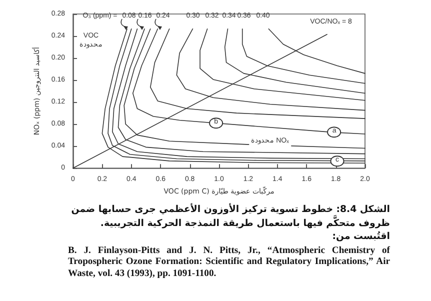  What do you see at coordinates (230, 223) in the screenshot?
I see `text: الشكل 8.4: خطوط تسوية تركيز الأوزون الأعظمي جرى حسابها ضمن ظروف متحكَّم فيها باستعمال طريقة النمذجة الحركية التجريبية. اقتُبست من:` at bounding box center [230, 223].